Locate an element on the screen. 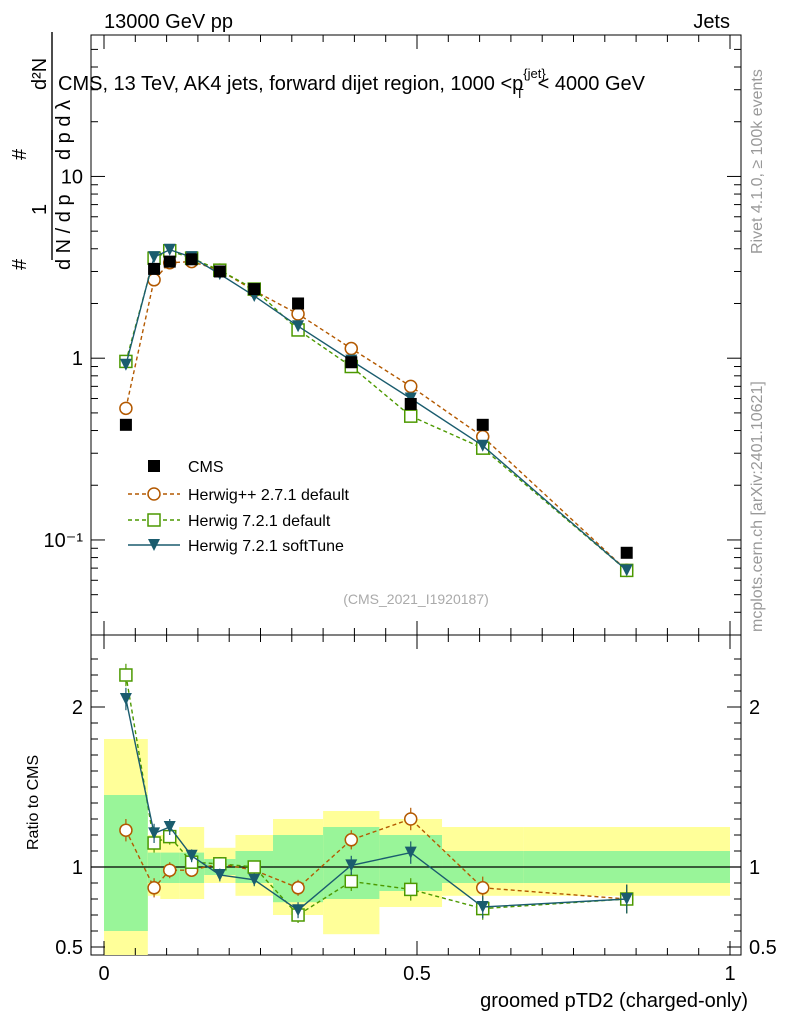  ratio-y-tick-label-right: 0.5 is located at coordinates (763, 948).